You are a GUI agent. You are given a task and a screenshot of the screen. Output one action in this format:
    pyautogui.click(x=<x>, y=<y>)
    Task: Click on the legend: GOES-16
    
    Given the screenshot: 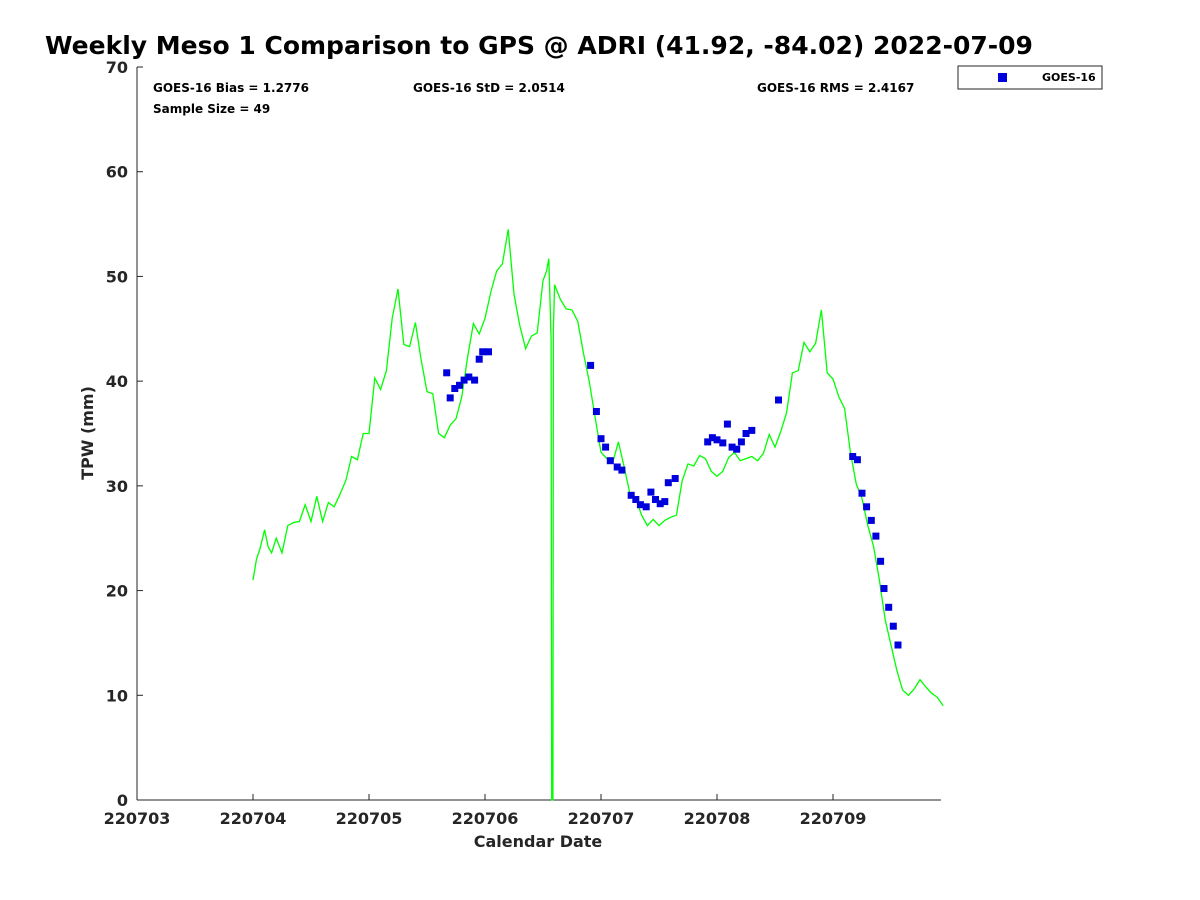 What is the action you would take?
    pyautogui.click(x=1030, y=77)
    